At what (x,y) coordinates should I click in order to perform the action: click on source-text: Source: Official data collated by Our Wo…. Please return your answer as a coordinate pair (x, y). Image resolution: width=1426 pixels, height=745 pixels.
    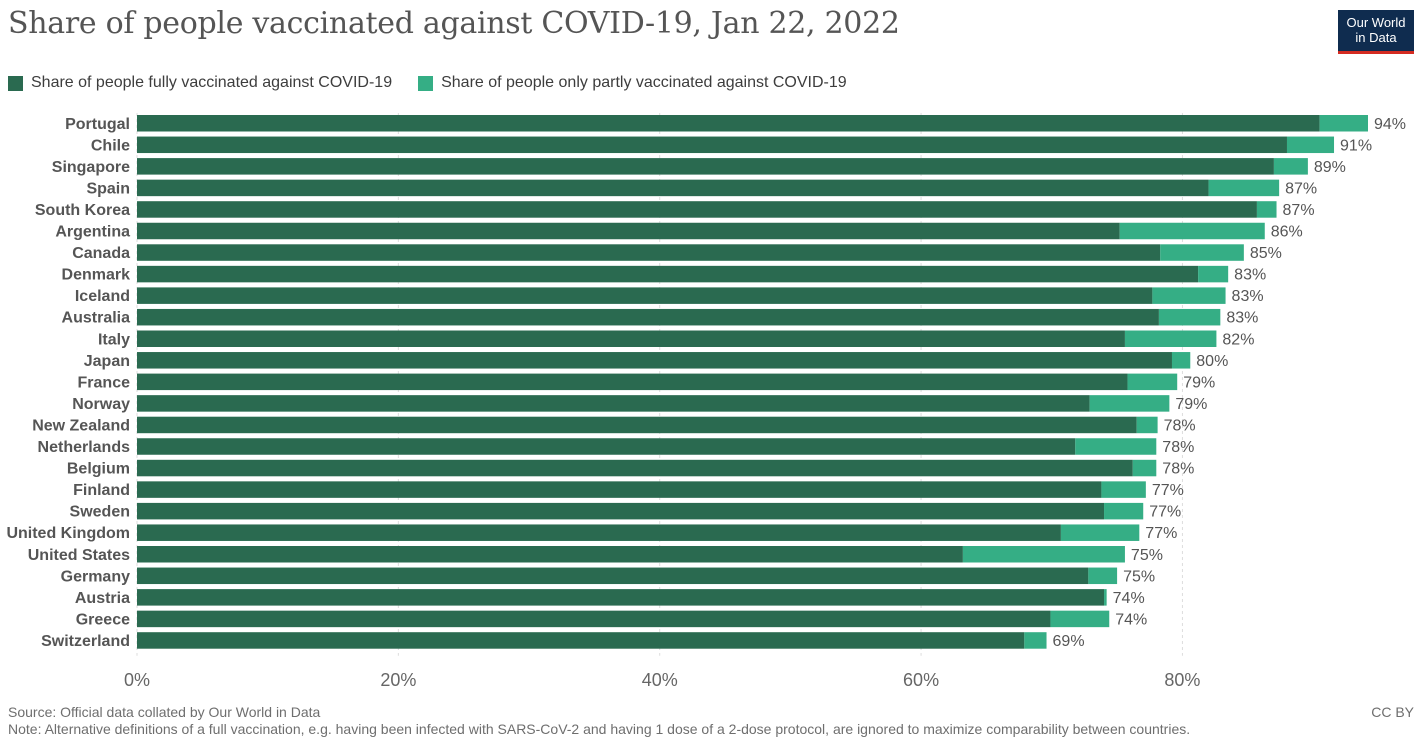
    Looking at the image, I should click on (164, 712).